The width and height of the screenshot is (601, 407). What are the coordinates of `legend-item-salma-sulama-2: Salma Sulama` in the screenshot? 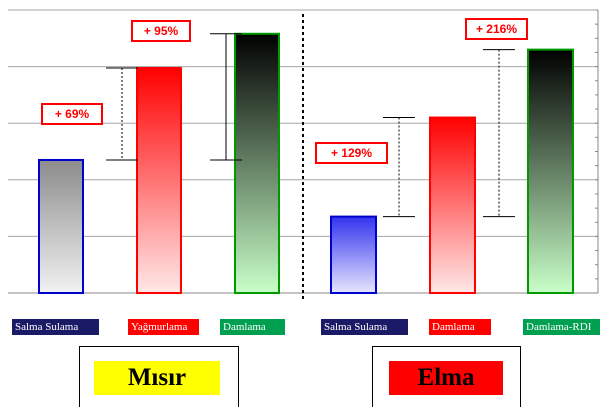 It's located at (364, 327).